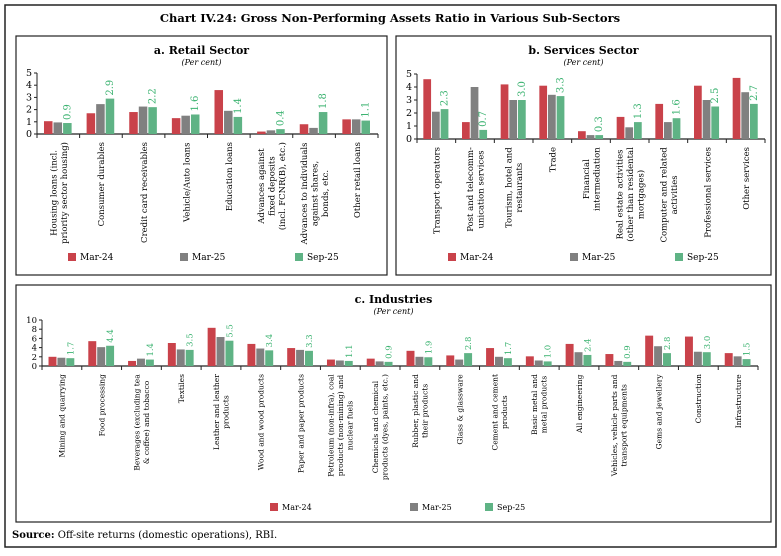  Describe the element at coordinates (323, 101) in the screenshot. I see `data-label: 1.8` at that location.